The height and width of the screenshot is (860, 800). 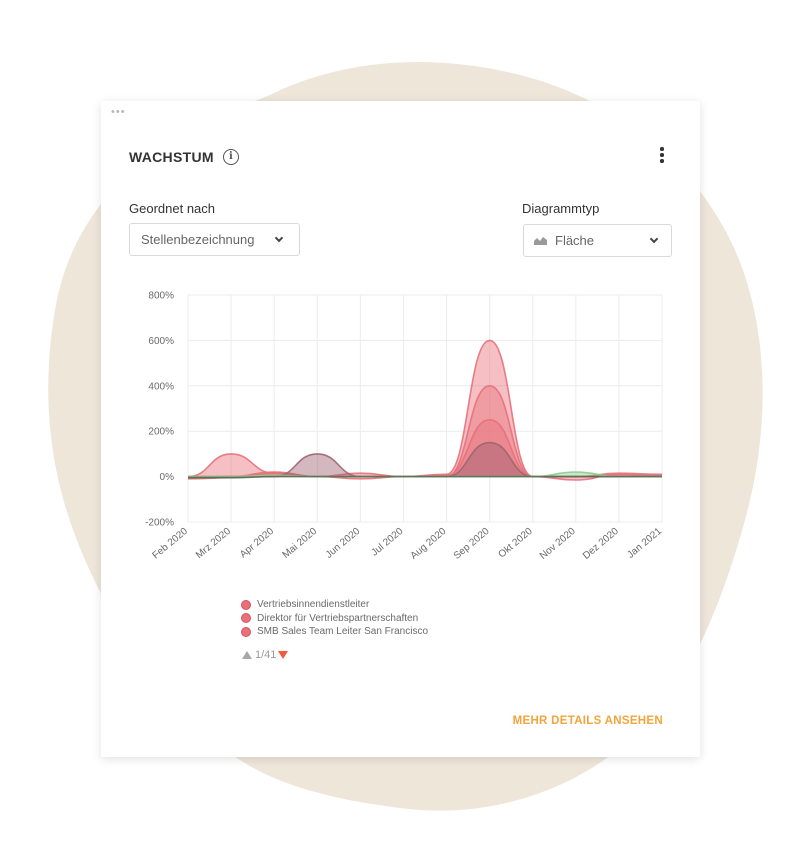 What do you see at coordinates (213, 544) in the screenshot?
I see `x-tick-label: Mrz 2020` at bounding box center [213, 544].